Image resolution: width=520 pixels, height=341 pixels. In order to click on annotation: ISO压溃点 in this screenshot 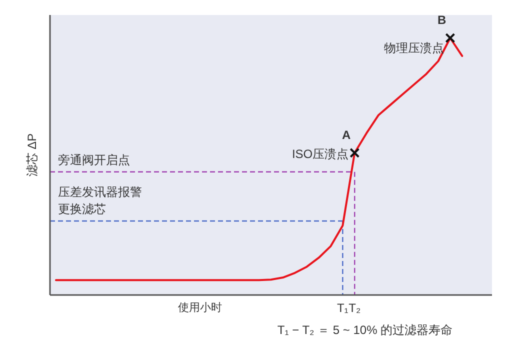, I will do `click(320, 153)`.